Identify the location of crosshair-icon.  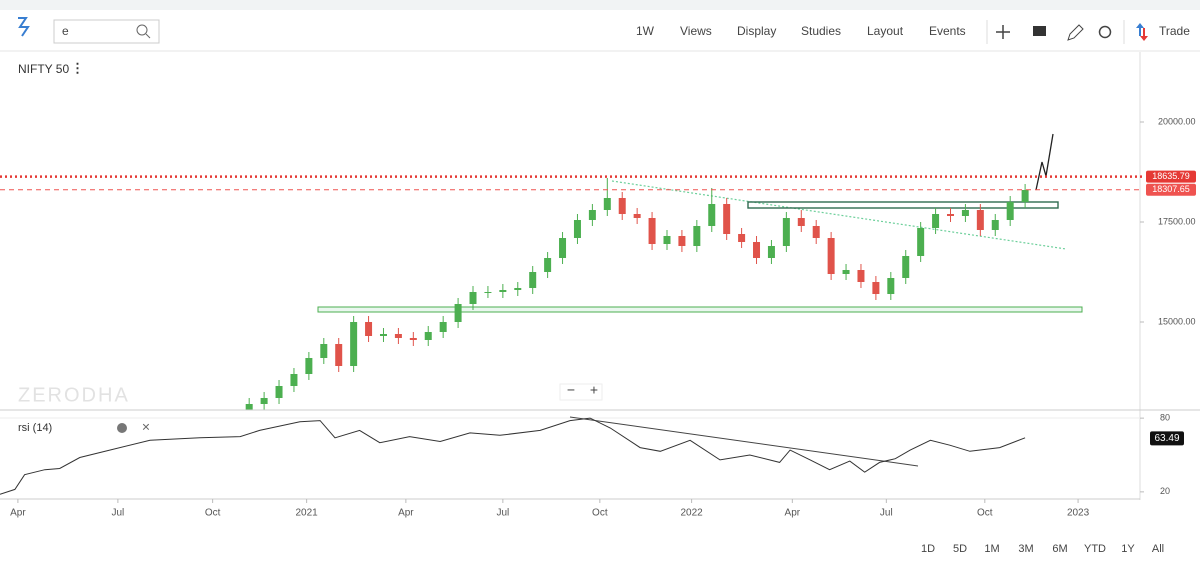
(1003, 32).